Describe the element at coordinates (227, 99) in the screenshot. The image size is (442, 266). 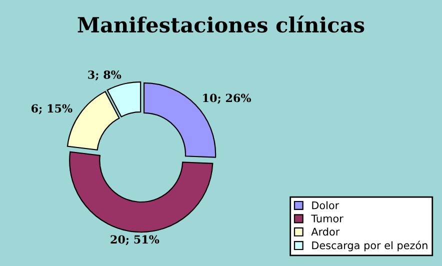
I see `data-label: 10; 26%` at that location.